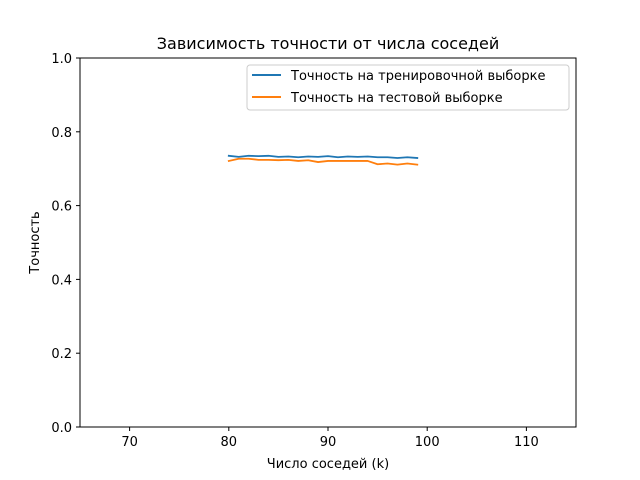  I want to click on series-line-test, so click(323, 161).